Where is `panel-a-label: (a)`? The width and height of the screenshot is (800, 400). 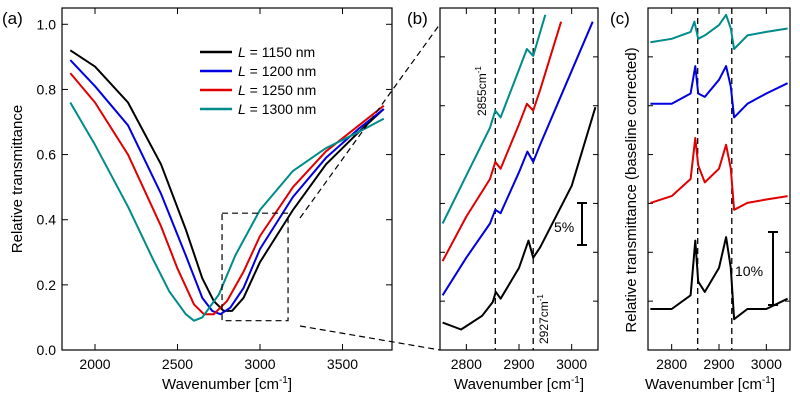
panel-a-label: (a) is located at coordinates (12, 18).